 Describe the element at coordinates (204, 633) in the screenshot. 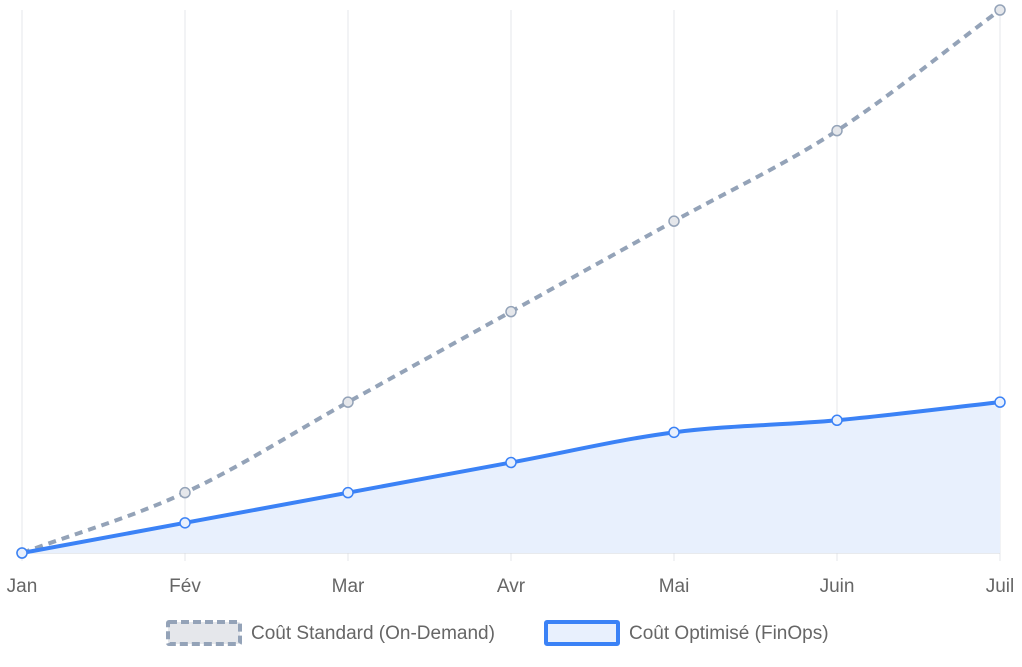

I see `legend-swatch-standard` at that location.